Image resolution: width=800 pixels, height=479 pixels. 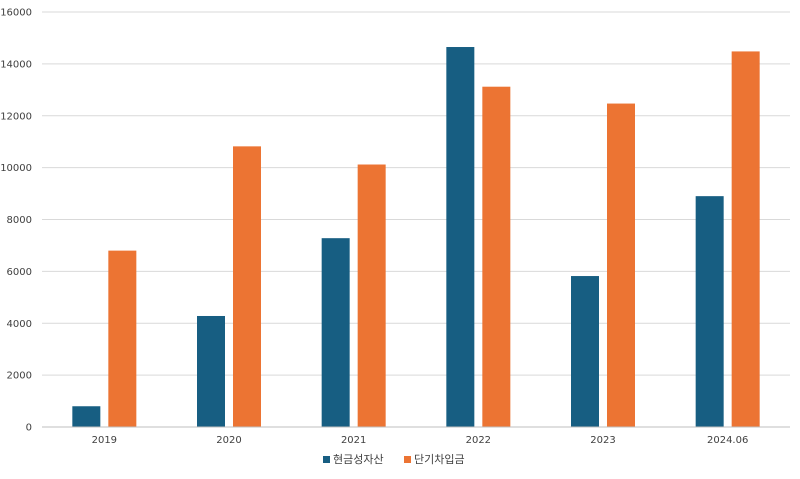 I want to click on x-axis: 2019 2020 2021 2022 2023 2024.06, so click(x=416, y=436).